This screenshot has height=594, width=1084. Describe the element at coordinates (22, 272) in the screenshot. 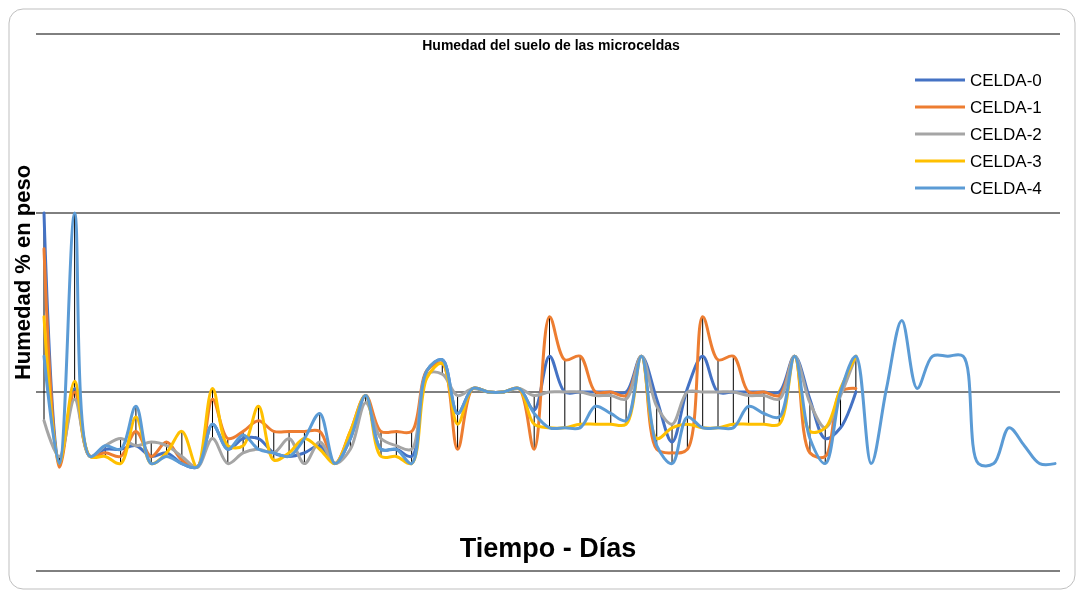

I see `y-axis-title: Humedad % en peso` at that location.